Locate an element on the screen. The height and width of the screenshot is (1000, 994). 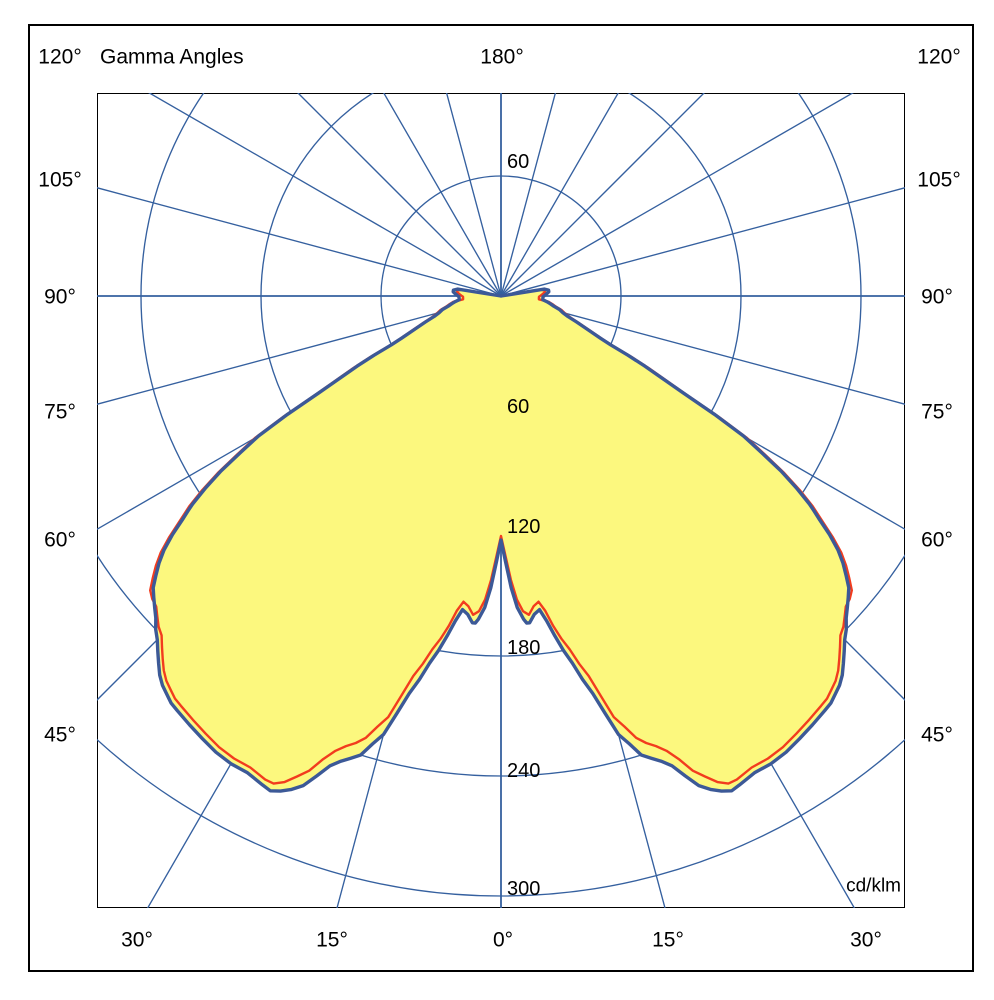
chart-title: Gamma Angles is located at coordinates (172, 57).